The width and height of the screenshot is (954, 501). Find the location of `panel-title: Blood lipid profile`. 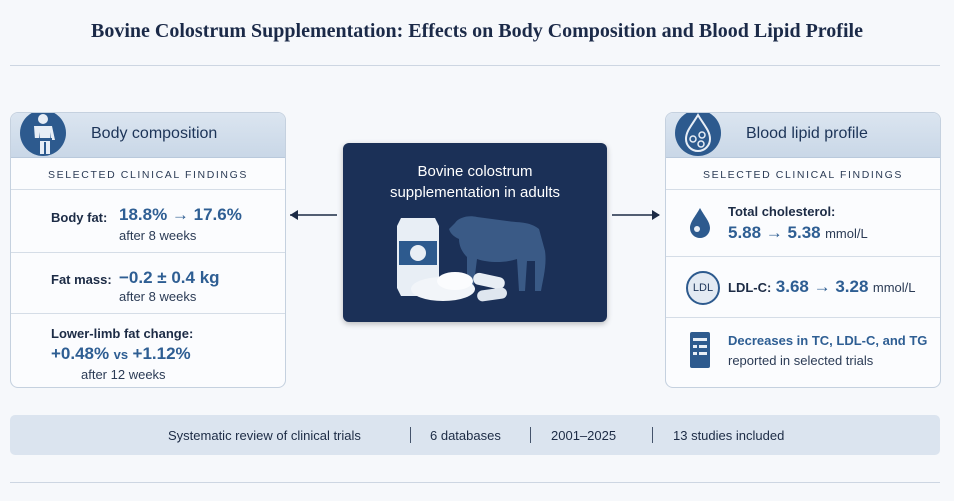

panel-title: Blood lipid profile is located at coordinates (807, 133).